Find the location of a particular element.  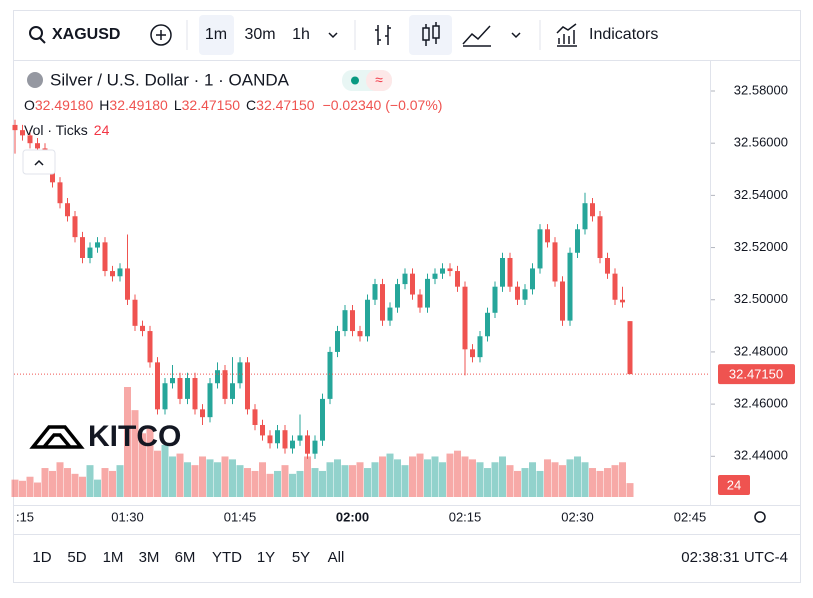

x-tick-label: 02:00 is located at coordinates (352, 516).